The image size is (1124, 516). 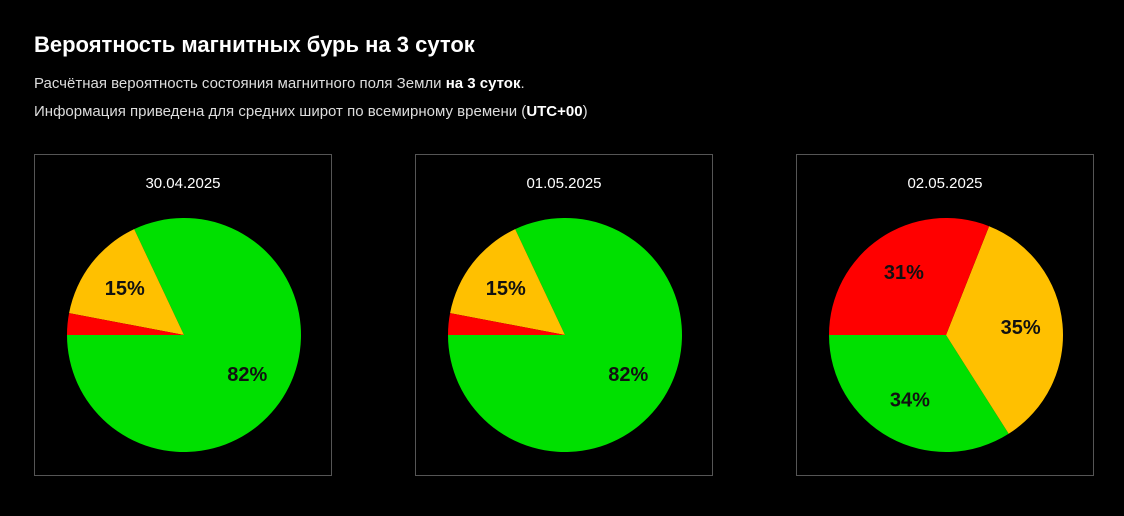 What do you see at coordinates (564, 183) in the screenshot?
I see `card-date: 01.05.2025` at bounding box center [564, 183].